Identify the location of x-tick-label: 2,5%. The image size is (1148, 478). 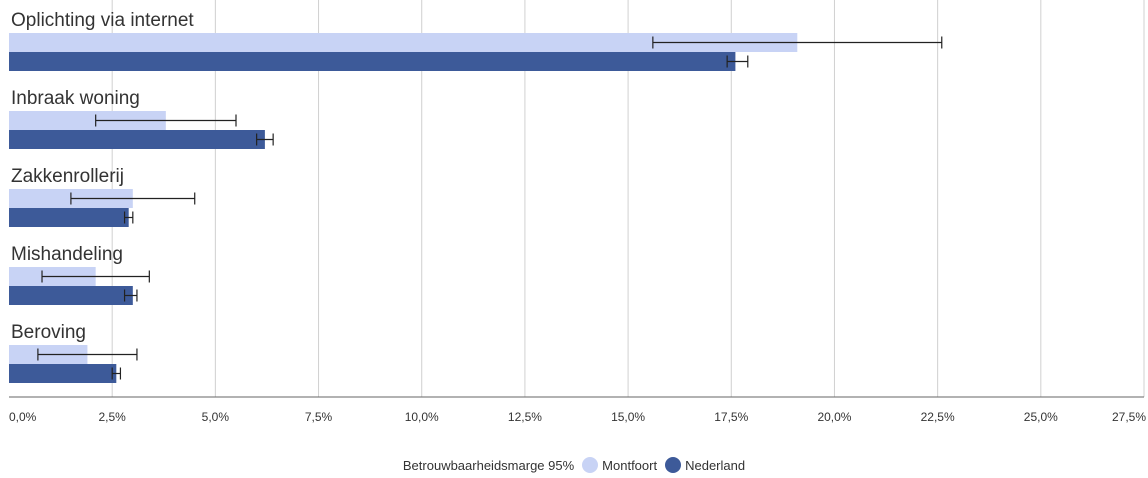
(113, 417).